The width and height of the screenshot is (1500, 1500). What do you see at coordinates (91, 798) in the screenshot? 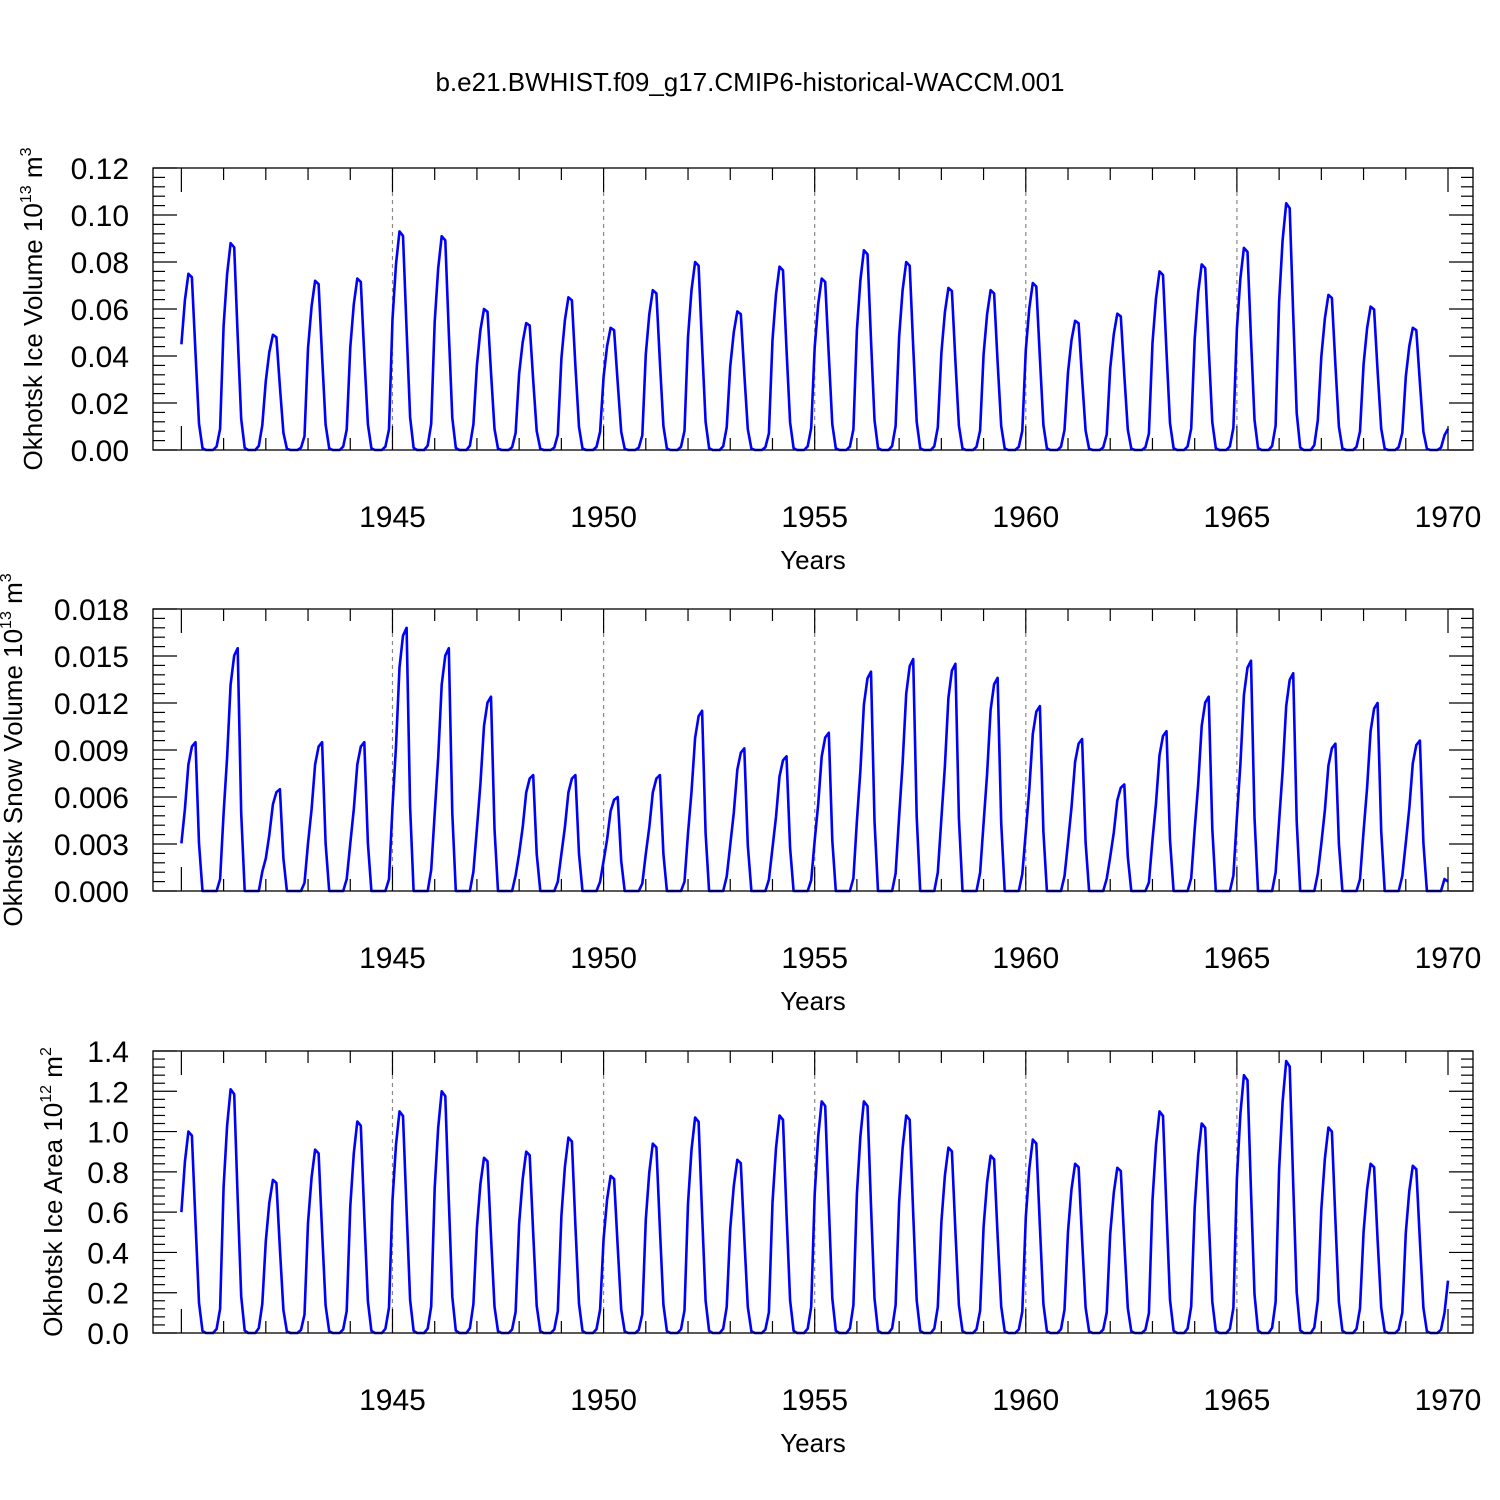
I see `ytick-label: 0.006` at bounding box center [91, 798].